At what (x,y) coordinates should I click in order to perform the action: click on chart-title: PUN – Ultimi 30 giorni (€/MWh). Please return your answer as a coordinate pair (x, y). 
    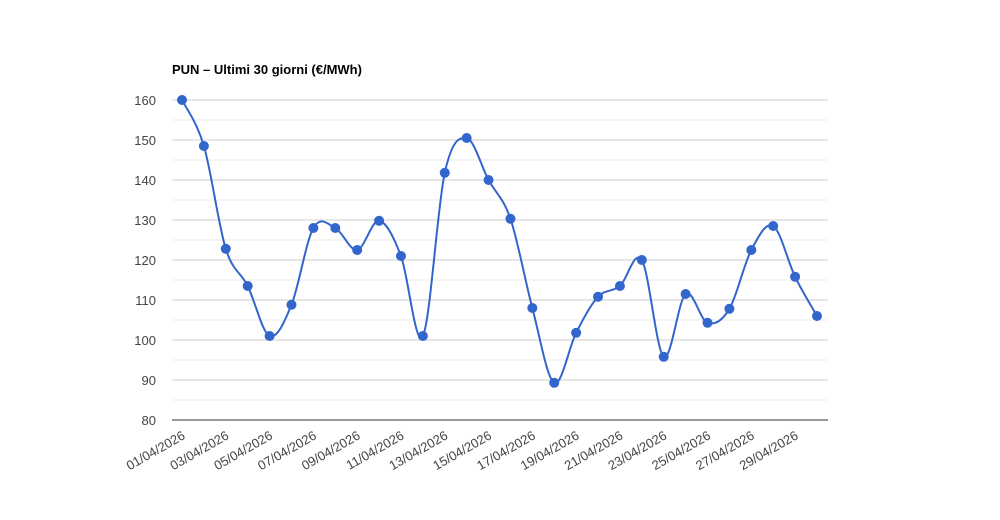
    Looking at the image, I should click on (267, 69).